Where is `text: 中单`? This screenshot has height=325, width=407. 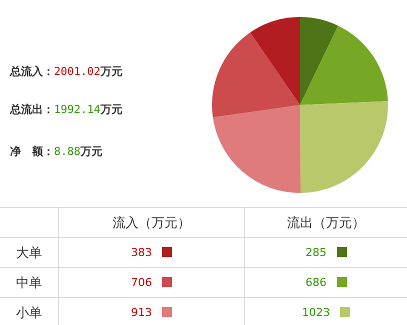 text: 中单 is located at coordinates (29, 283).